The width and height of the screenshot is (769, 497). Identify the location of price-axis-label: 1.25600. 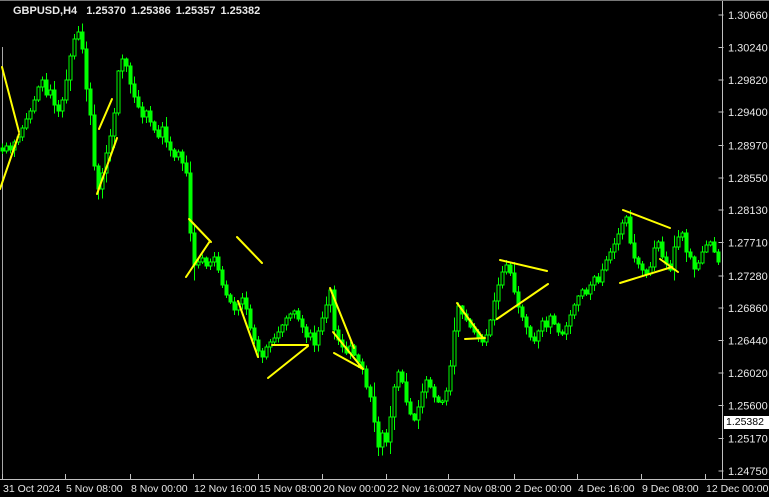
(748, 406).